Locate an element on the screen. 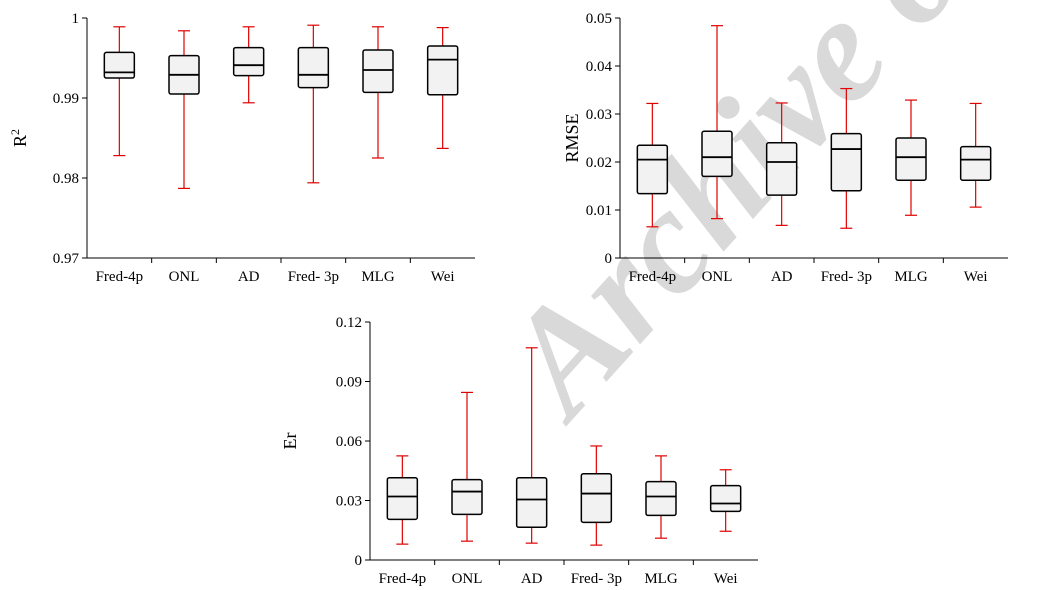 The width and height of the screenshot is (1057, 590). er-x-tick-label: MLG is located at coordinates (661, 579).